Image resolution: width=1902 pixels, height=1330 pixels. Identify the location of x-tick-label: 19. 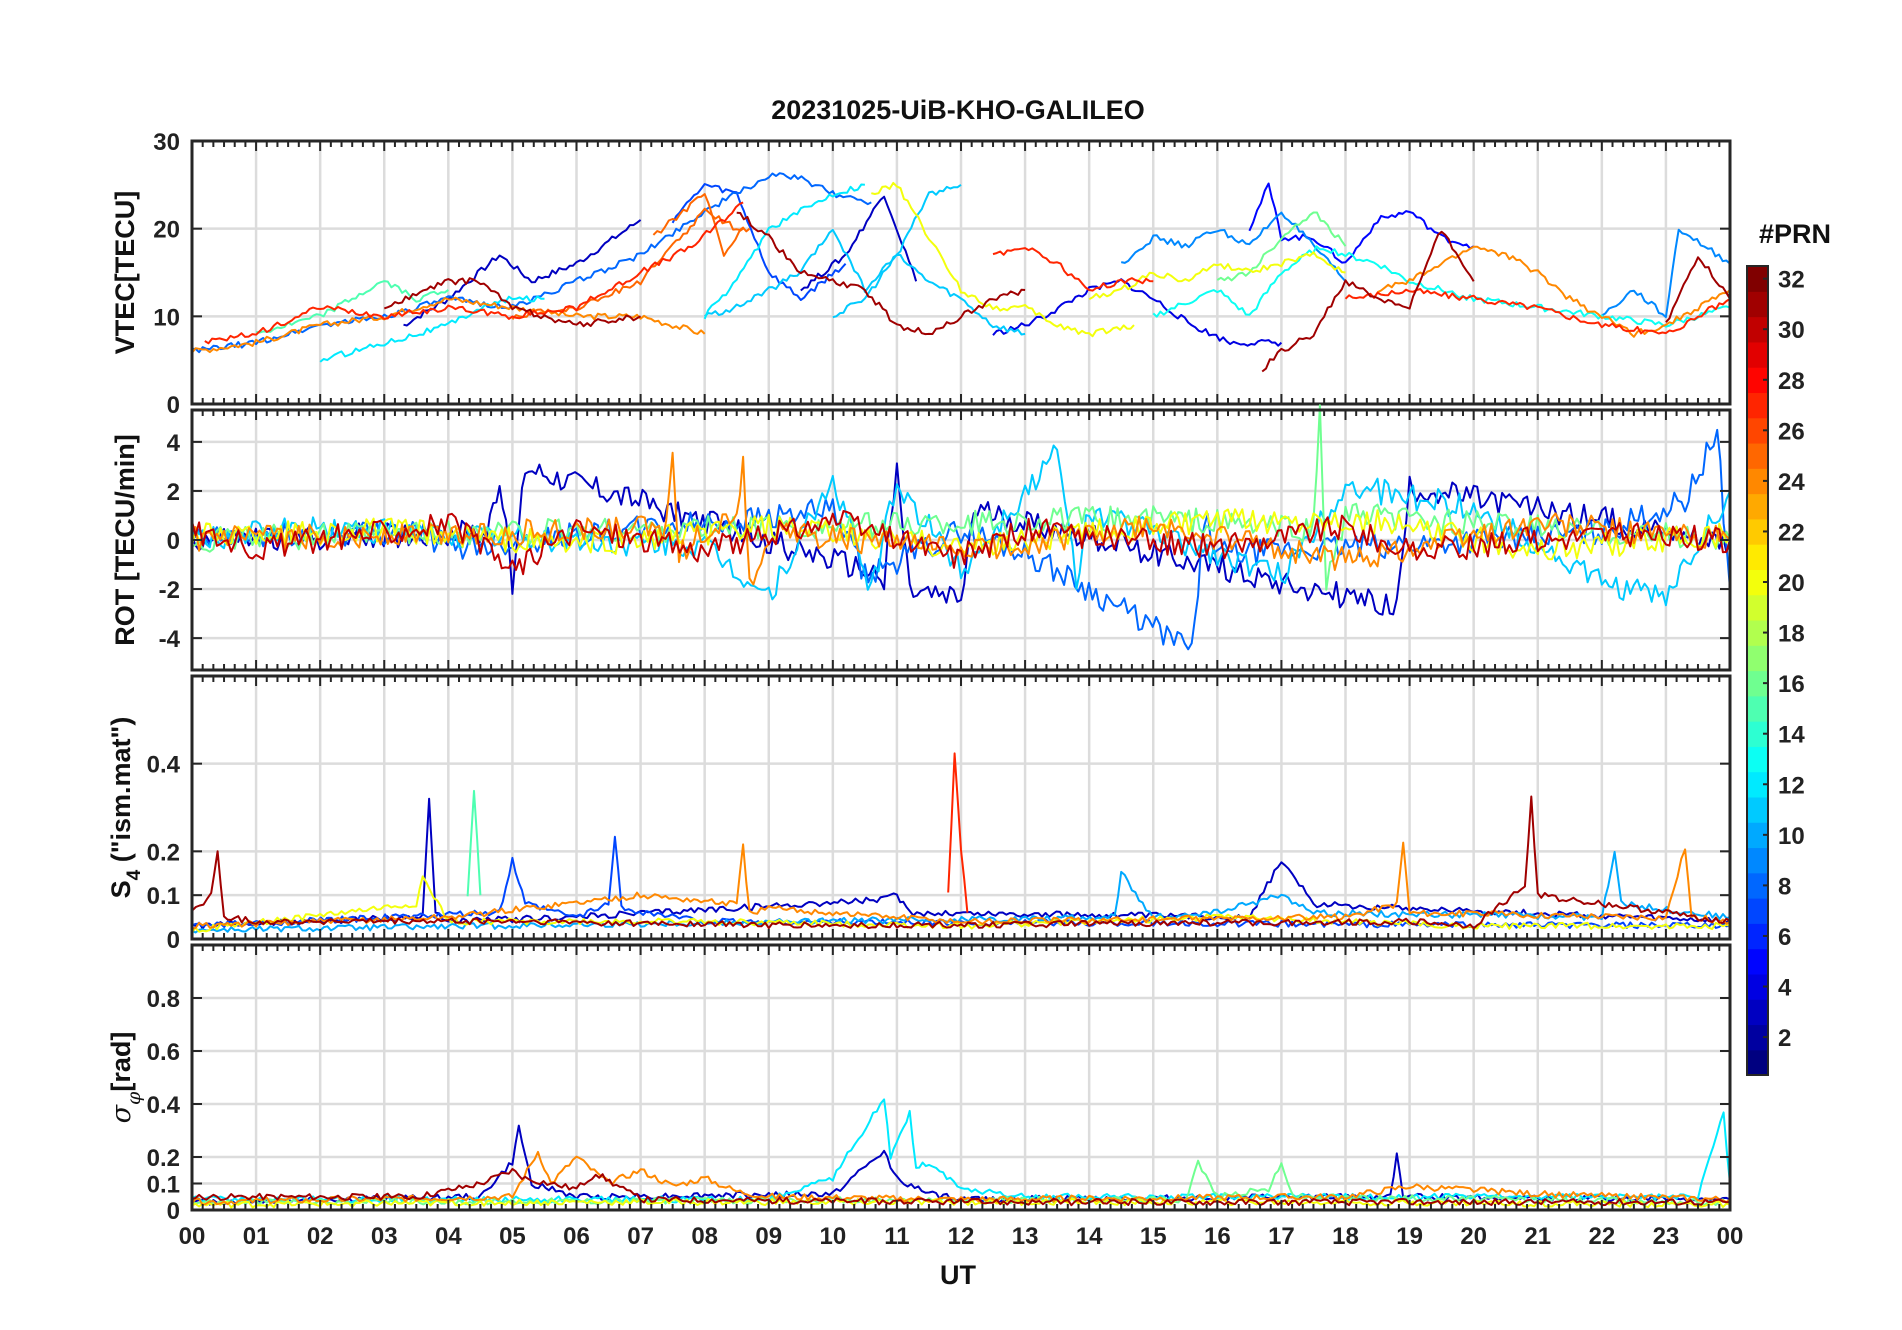
(1409, 1236).